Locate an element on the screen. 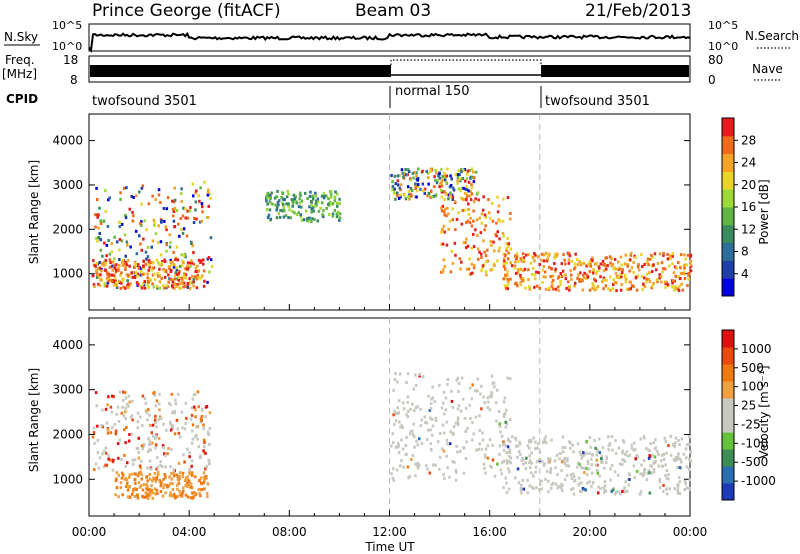  colorbar-swatch is located at coordinates (728, 475).